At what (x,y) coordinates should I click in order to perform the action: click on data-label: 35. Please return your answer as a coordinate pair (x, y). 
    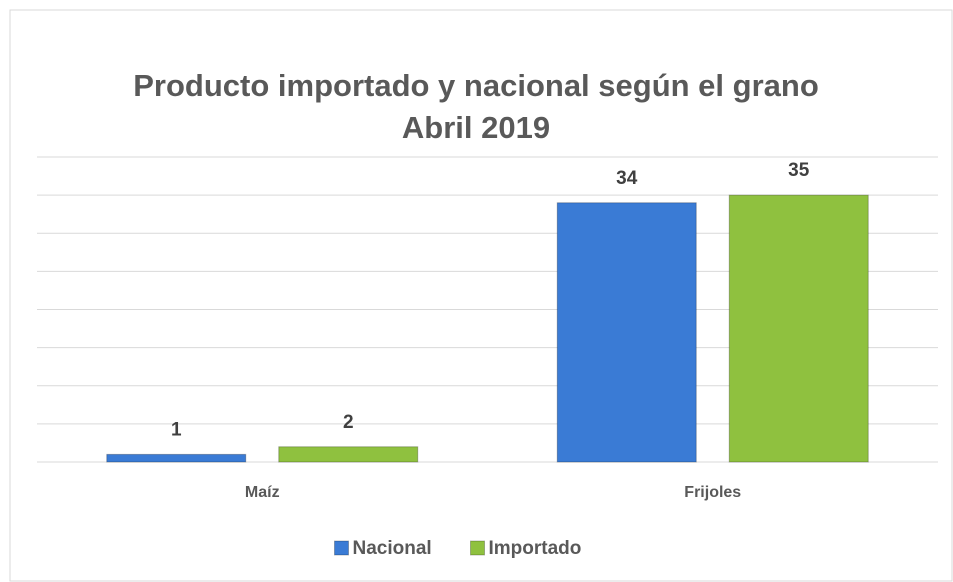
    Looking at the image, I should click on (799, 170).